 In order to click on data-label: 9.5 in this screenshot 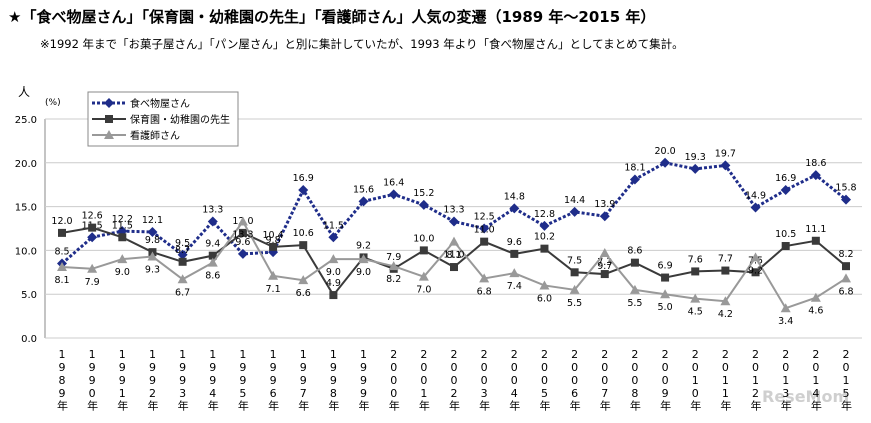, I will do `click(182, 243)`.